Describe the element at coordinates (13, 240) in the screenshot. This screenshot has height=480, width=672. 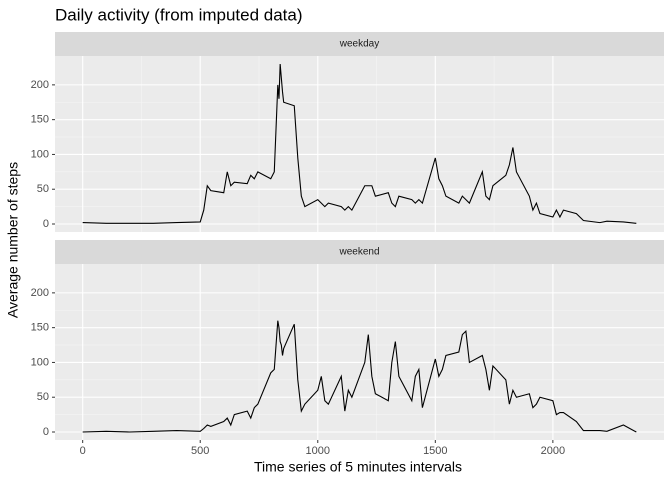
I see `y-axis-title: Average number of steps` at that location.